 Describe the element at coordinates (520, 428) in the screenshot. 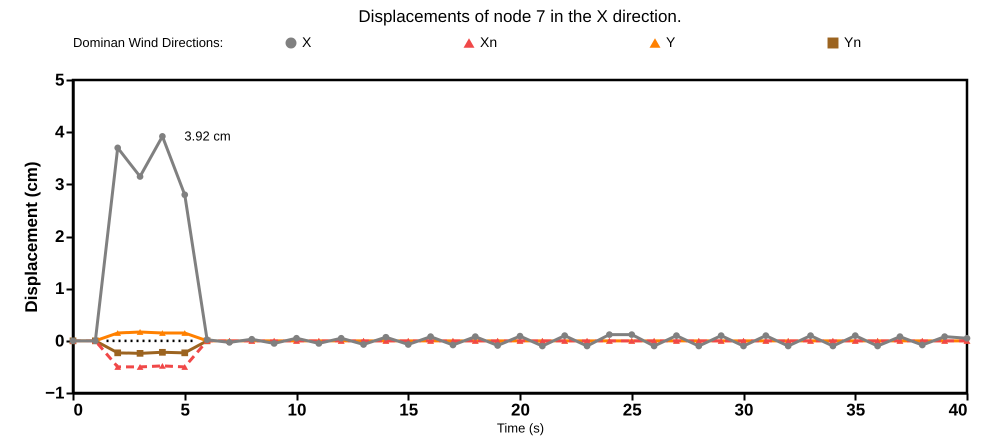

I see `x-axis-title: Time (s)` at that location.